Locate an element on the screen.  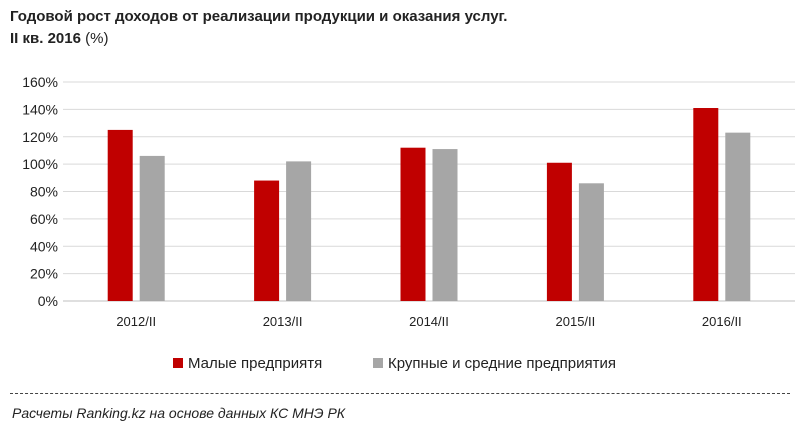
bar-small-2014-II is located at coordinates (413, 224).